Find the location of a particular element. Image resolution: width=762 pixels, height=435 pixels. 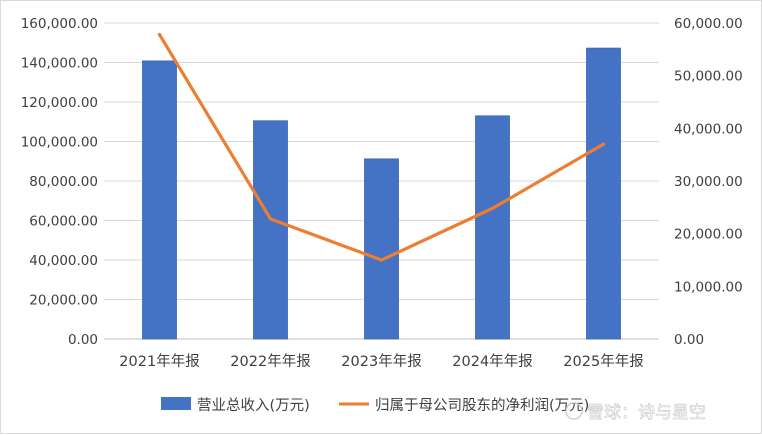

legend-label-bar: 营业总收入(万元) is located at coordinates (253, 405).